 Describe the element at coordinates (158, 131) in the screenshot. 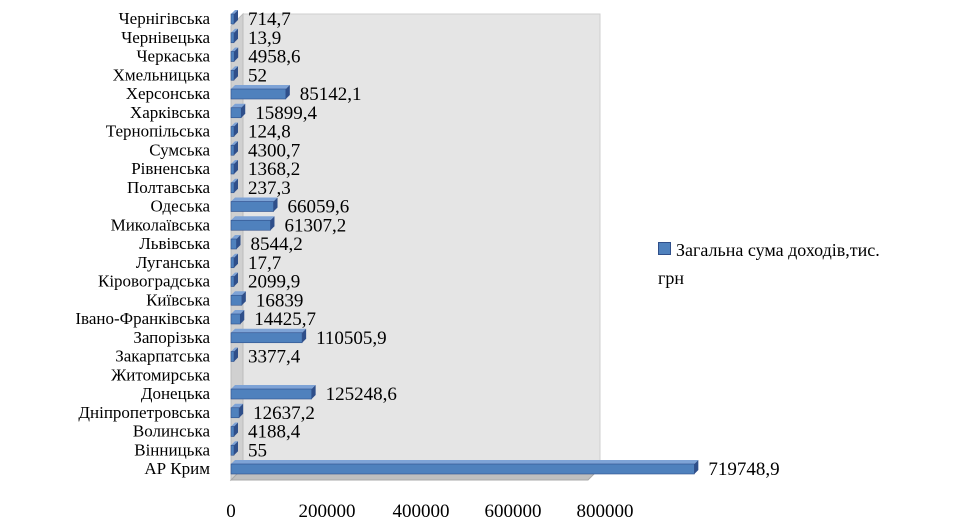

I see `category-label: Тернопільська` at that location.